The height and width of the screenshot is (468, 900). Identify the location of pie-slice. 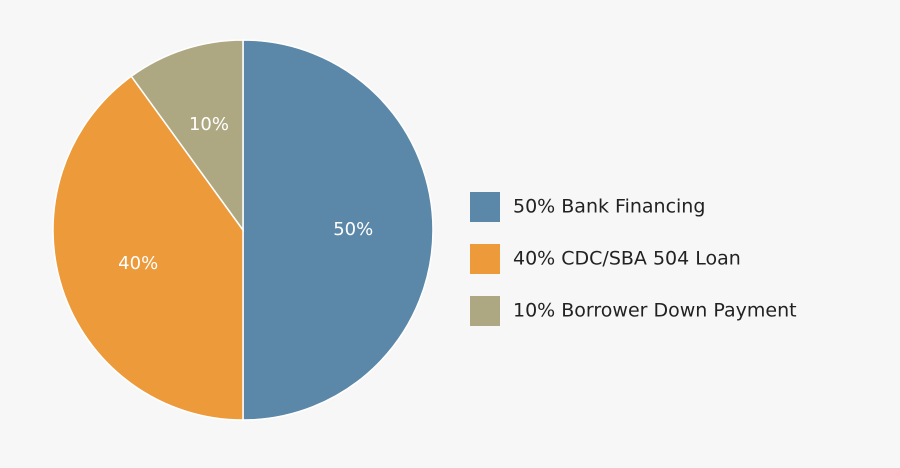
(187, 136).